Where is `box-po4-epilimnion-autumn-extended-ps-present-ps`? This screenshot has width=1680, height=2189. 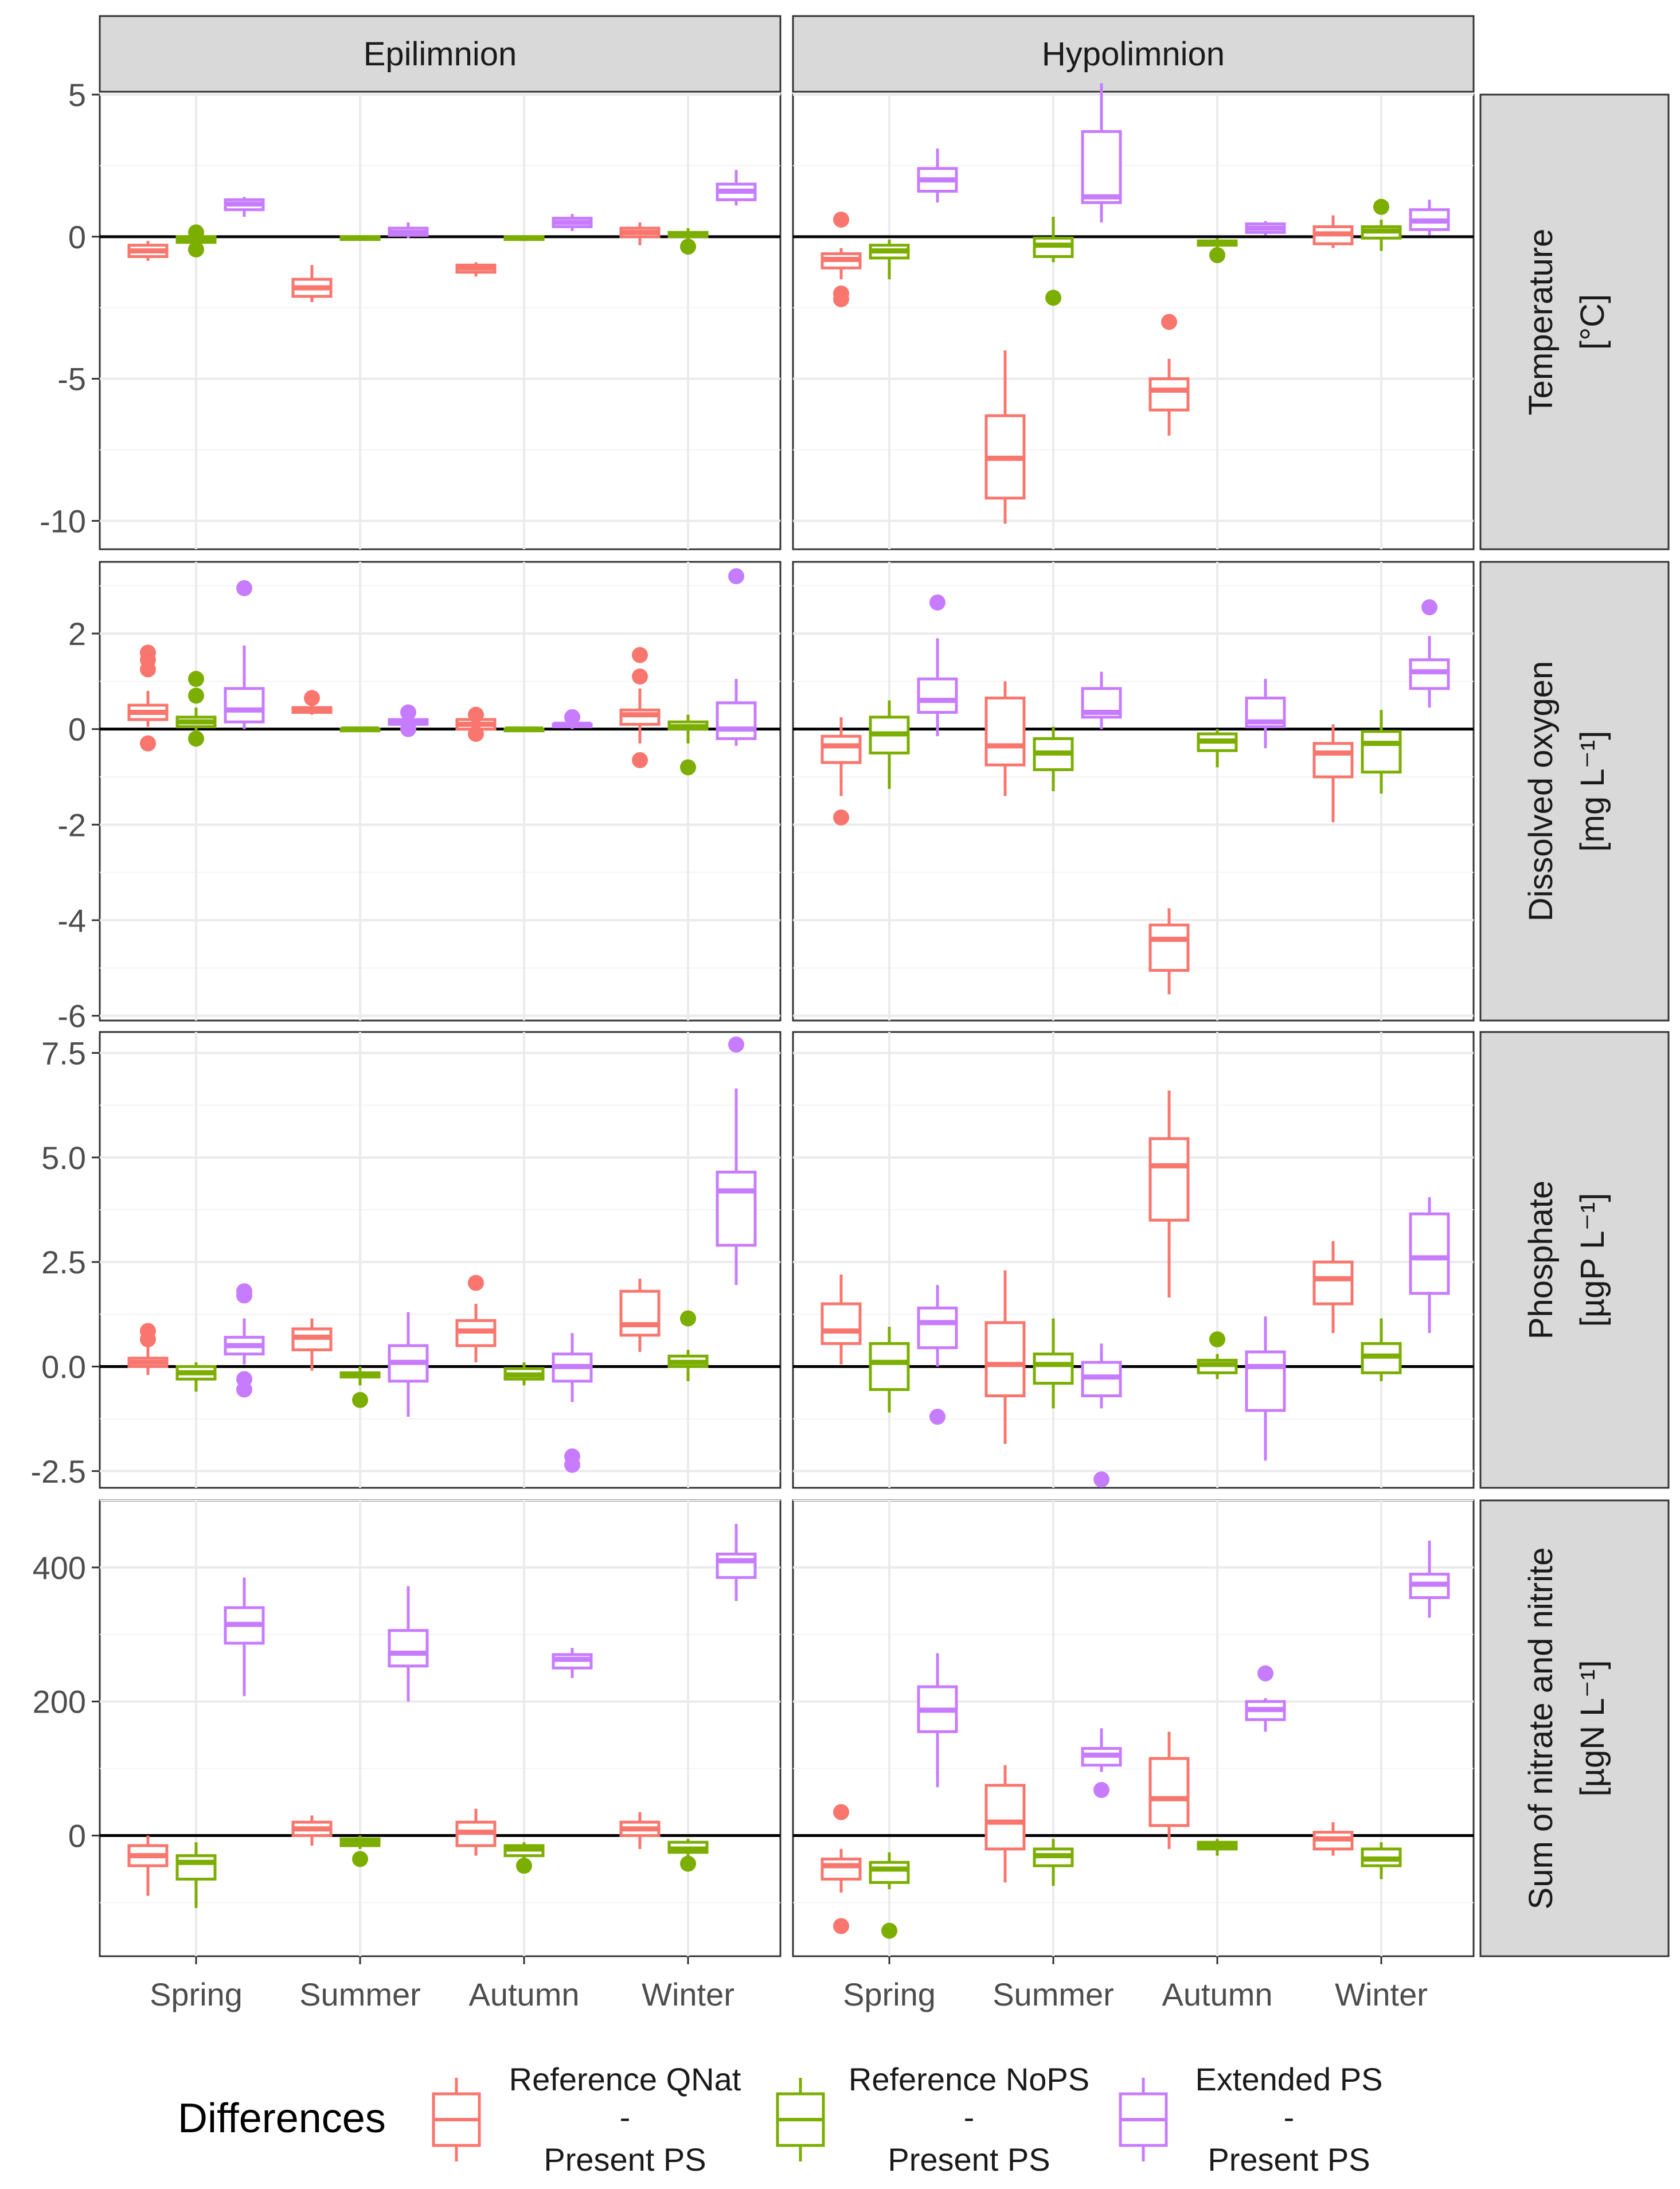
box-po4-epilimnion-autumn-extended-ps-present-ps is located at coordinates (572, 1403).